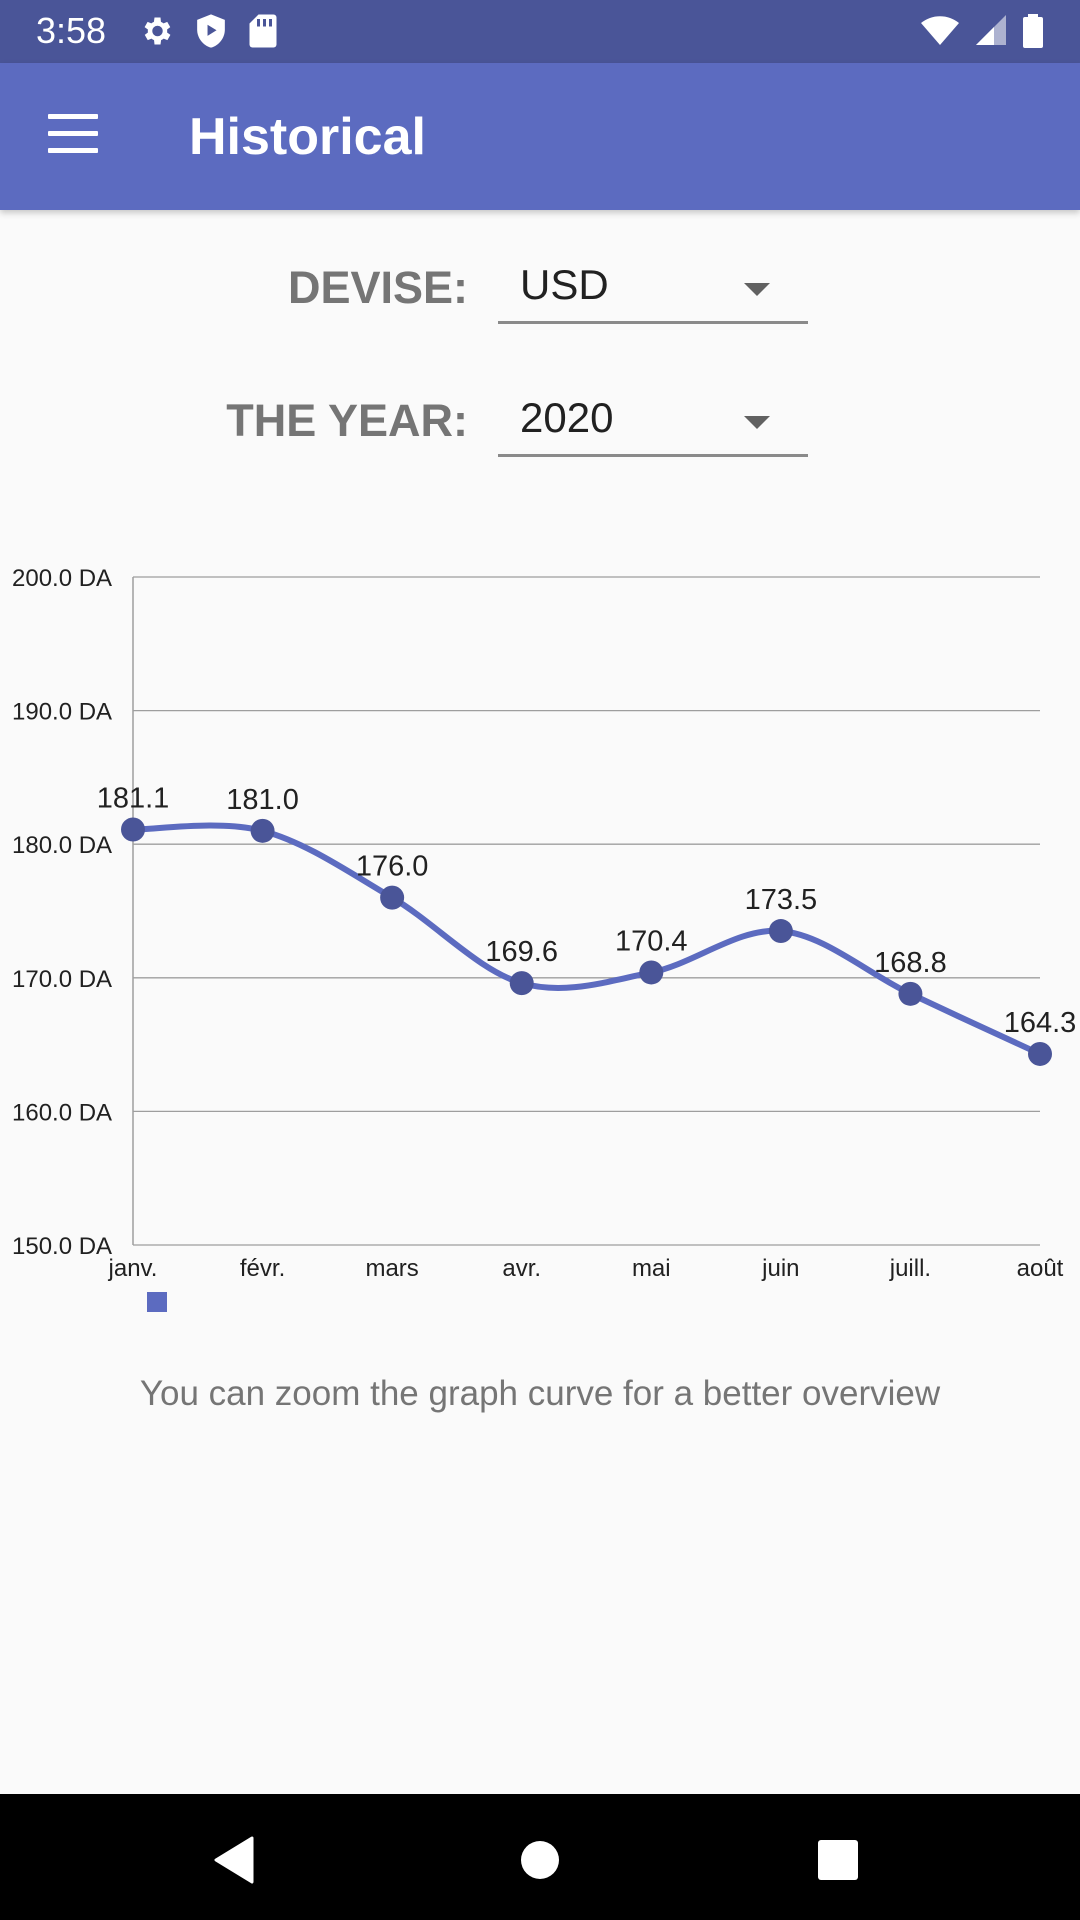 This screenshot has width=1080, height=1920. What do you see at coordinates (73, 134) in the screenshot?
I see `menu-button` at bounding box center [73, 134].